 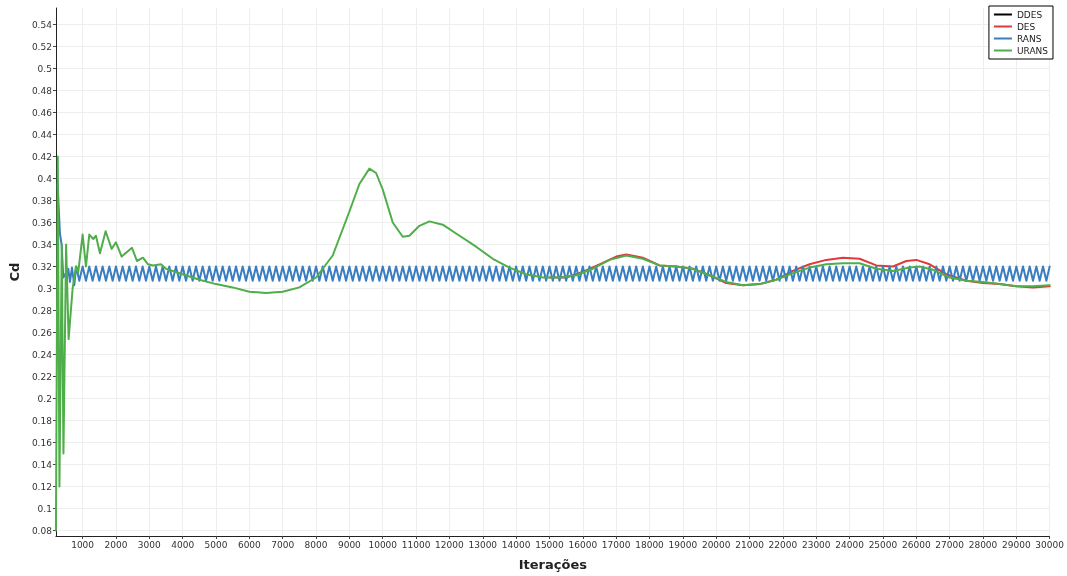 What do you see at coordinates (149, 544) in the screenshot?
I see `x-tick-label: 3000` at bounding box center [149, 544].